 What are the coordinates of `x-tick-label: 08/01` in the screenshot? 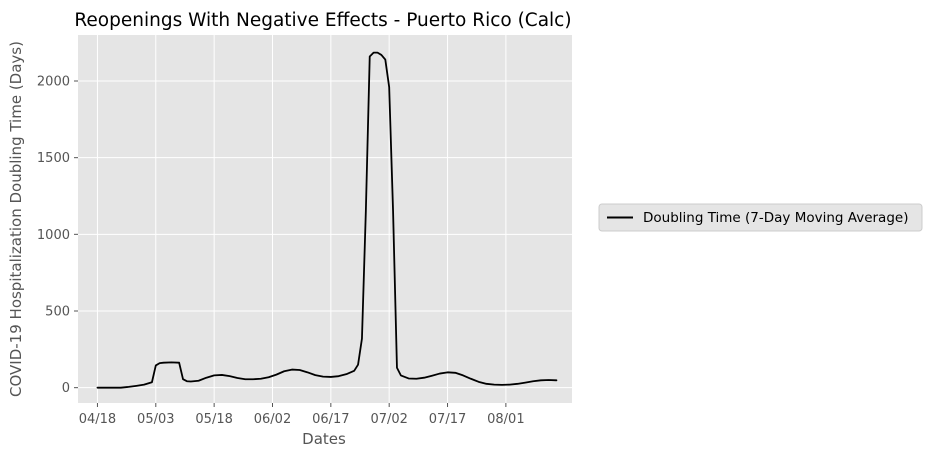 It's located at (505, 419).